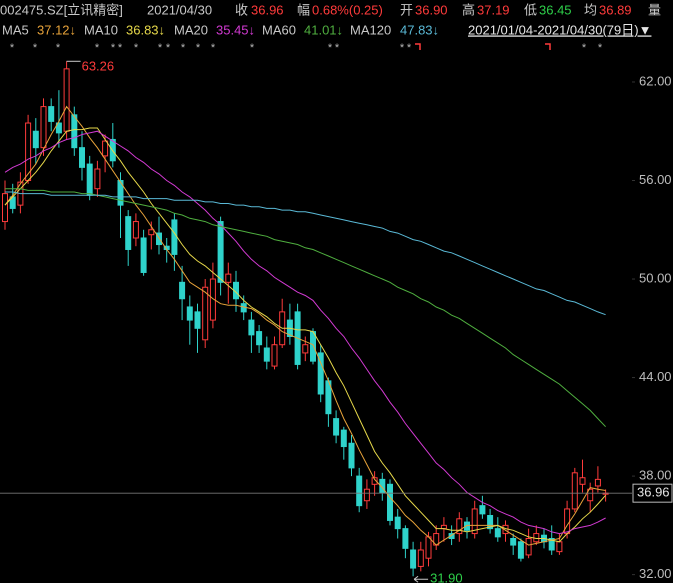 Image resolution: width=673 pixels, height=583 pixels. Describe the element at coordinates (555, 9) in the screenshot. I see `low-value: 36.45` at that location.